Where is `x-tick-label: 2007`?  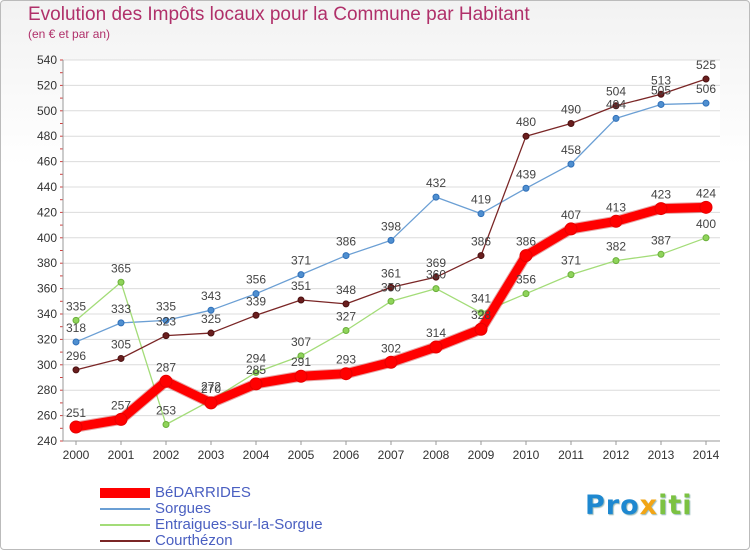
x-tick-label: 2007 is located at coordinates (391, 455).